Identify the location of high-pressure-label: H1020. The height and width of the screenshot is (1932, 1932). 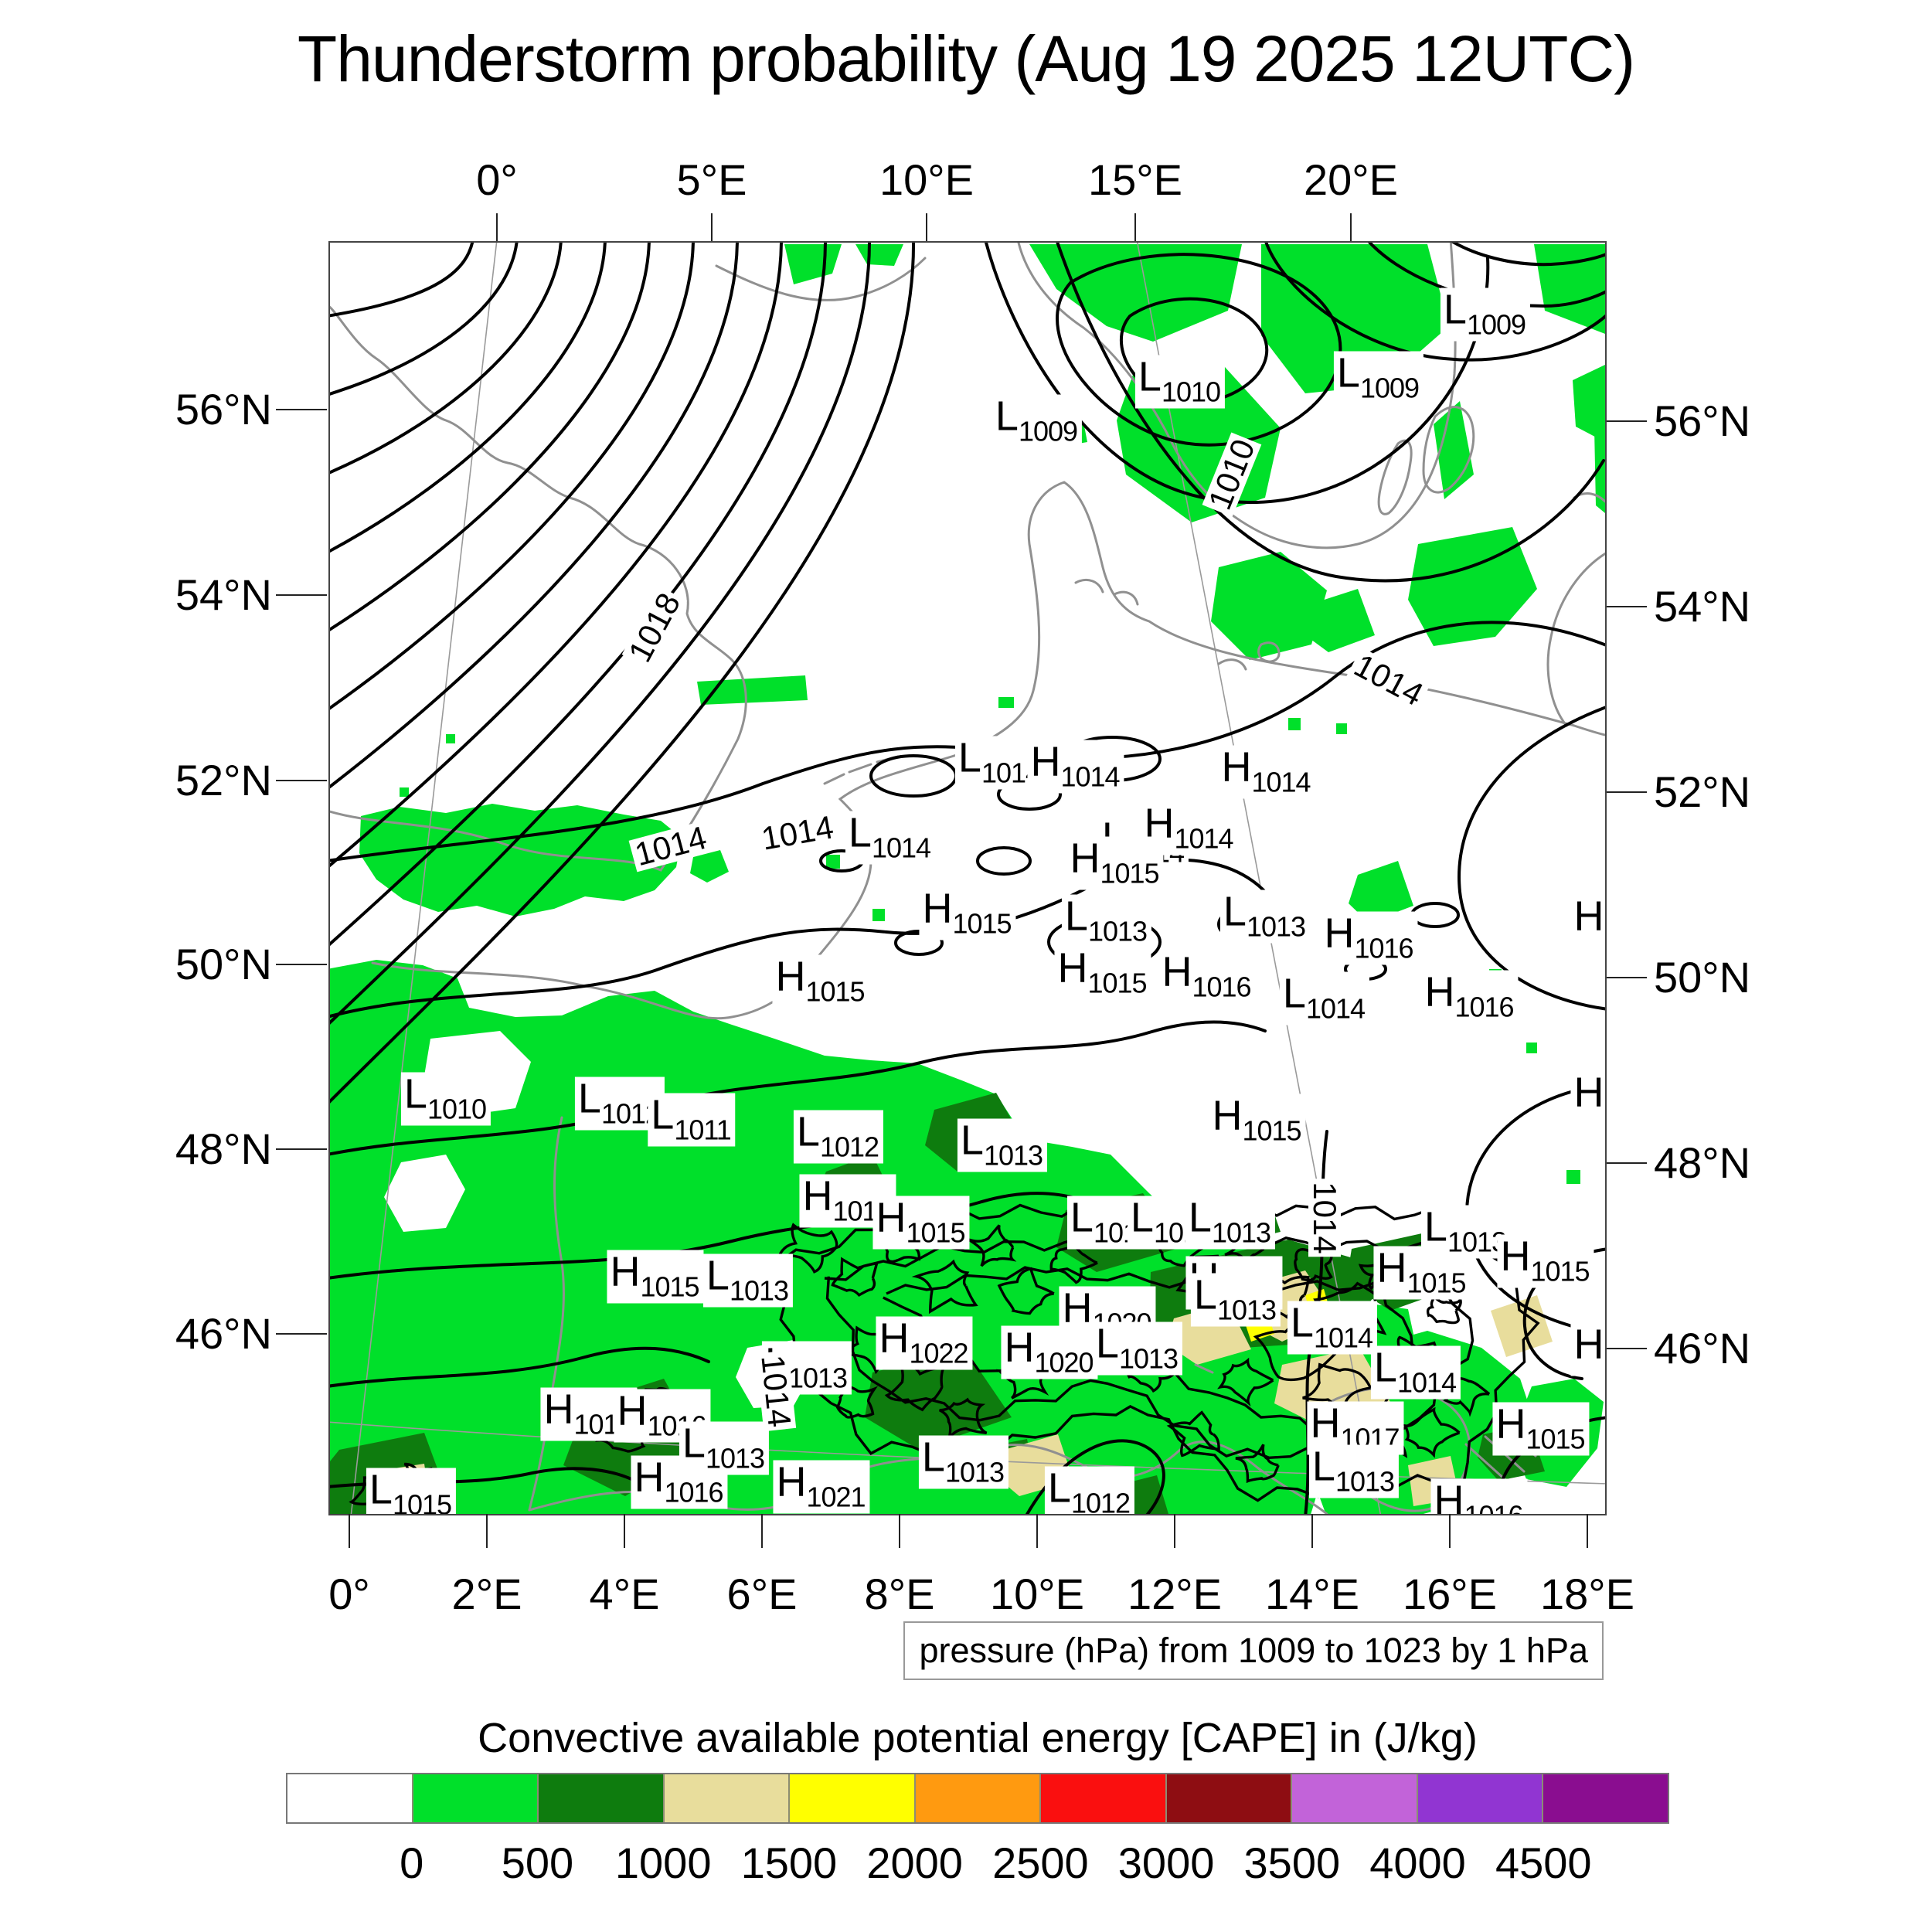
(1049, 1352).